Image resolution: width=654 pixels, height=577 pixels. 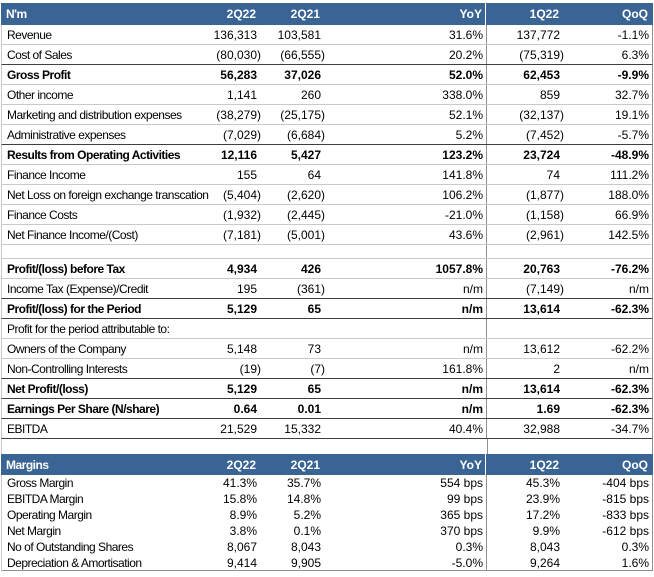 I want to click on row-label: Net Margin, so click(x=34, y=531).